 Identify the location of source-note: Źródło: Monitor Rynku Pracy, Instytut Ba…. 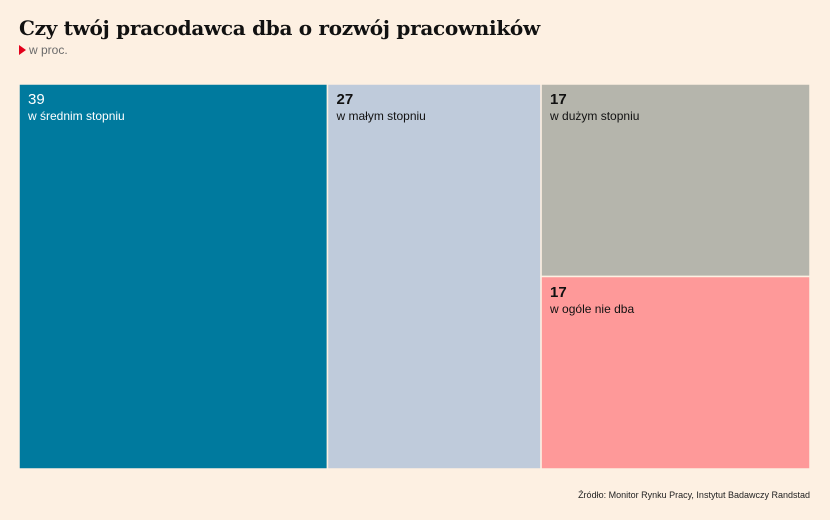
(694, 495).